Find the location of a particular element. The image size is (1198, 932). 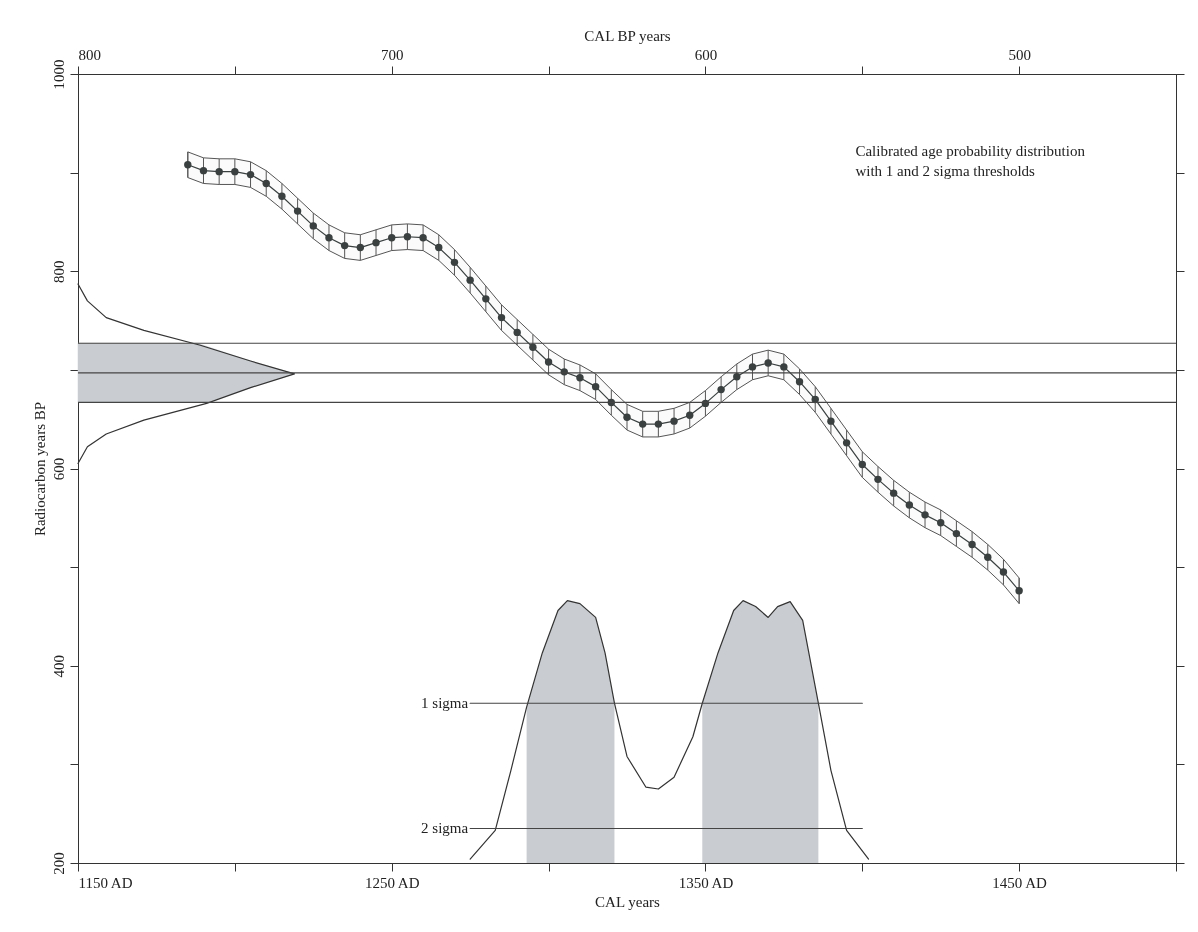

x-tick-label: 1150 AD is located at coordinates (105, 882).